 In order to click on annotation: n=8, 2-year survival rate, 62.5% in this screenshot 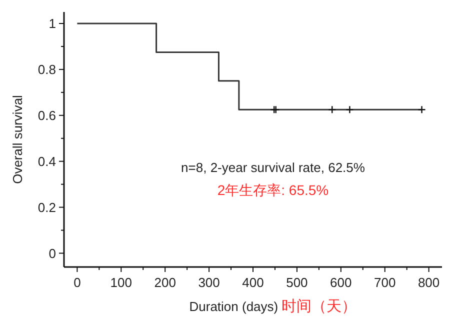, I will do `click(273, 167)`.